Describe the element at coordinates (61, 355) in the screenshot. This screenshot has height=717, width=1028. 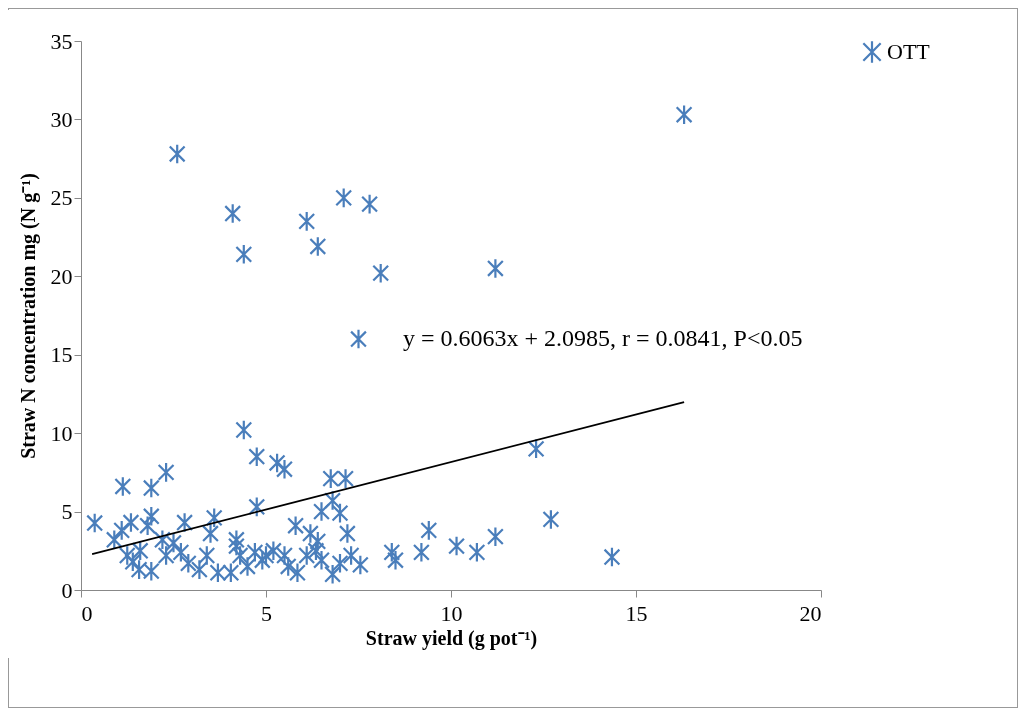
I see `y-tick-label: 15` at that location.